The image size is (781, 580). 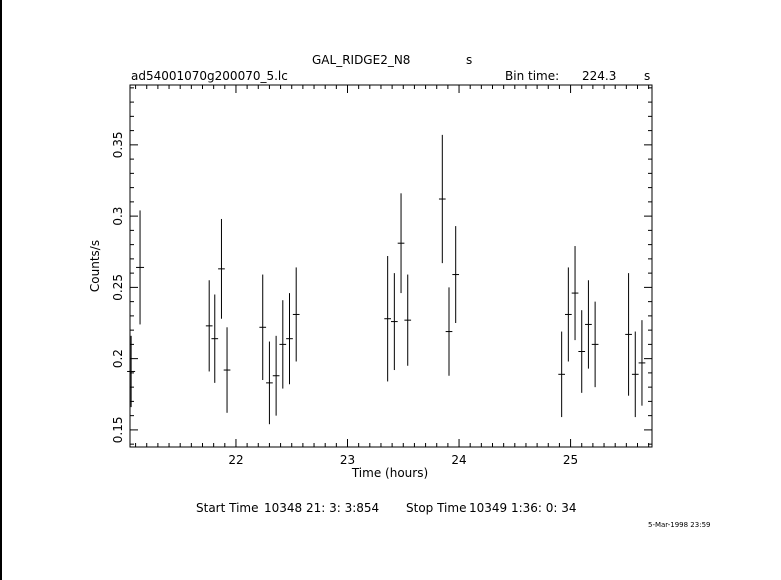 I want to click on x-tick-label: 24, so click(x=458, y=460).